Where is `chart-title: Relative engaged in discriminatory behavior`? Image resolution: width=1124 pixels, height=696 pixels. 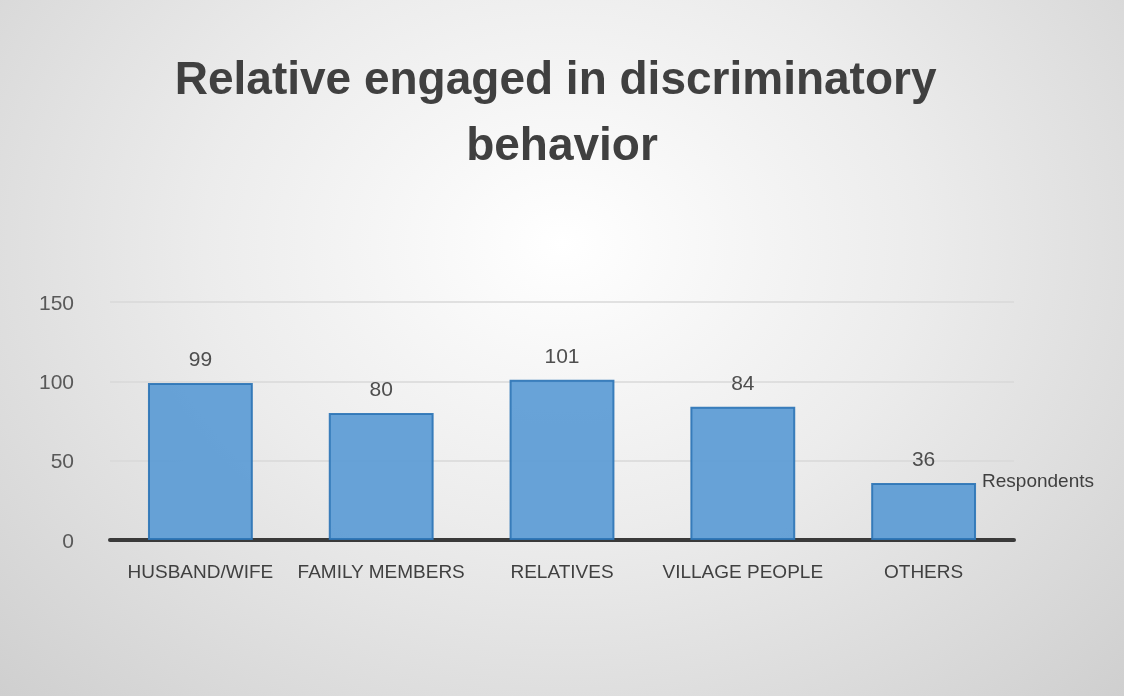
chart-title: Relative engaged in discriminatory behavior is located at coordinates (562, 111).